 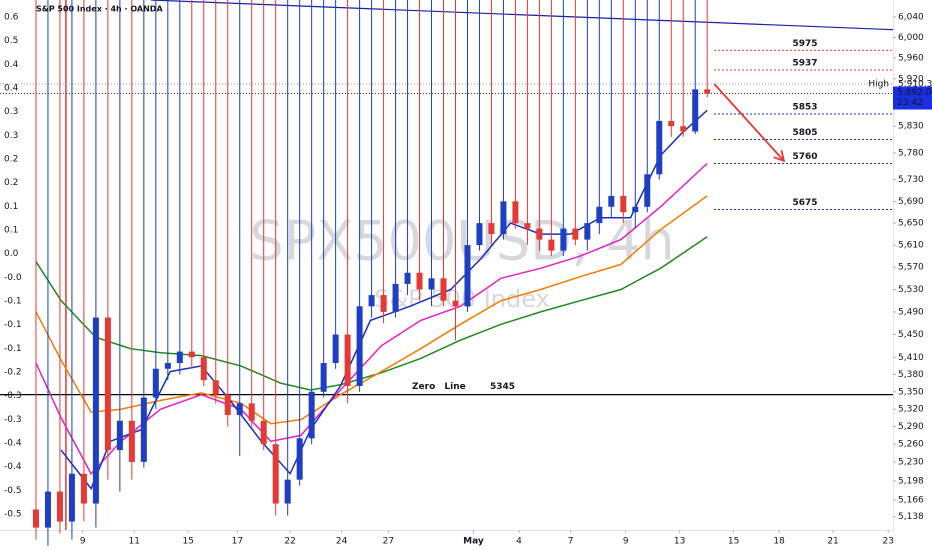 I want to click on x-tick-label: 13, so click(x=679, y=542).